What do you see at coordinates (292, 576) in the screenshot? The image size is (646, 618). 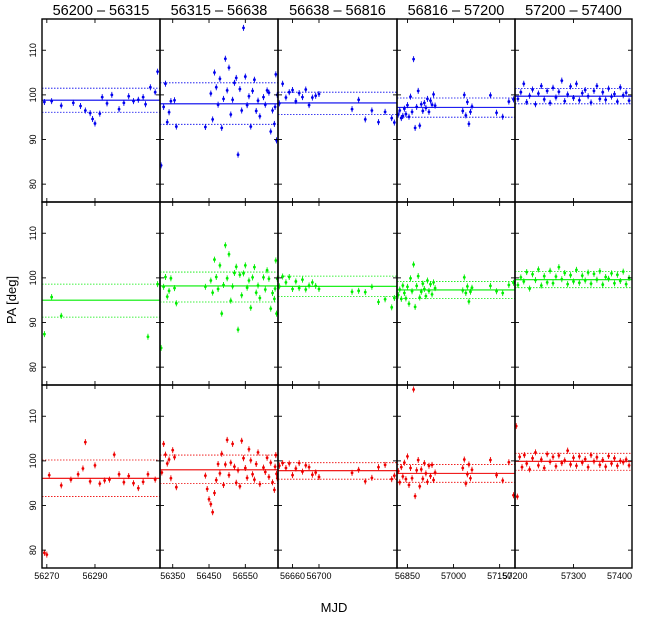 I see `x-tick-label: 56660` at bounding box center [292, 576].